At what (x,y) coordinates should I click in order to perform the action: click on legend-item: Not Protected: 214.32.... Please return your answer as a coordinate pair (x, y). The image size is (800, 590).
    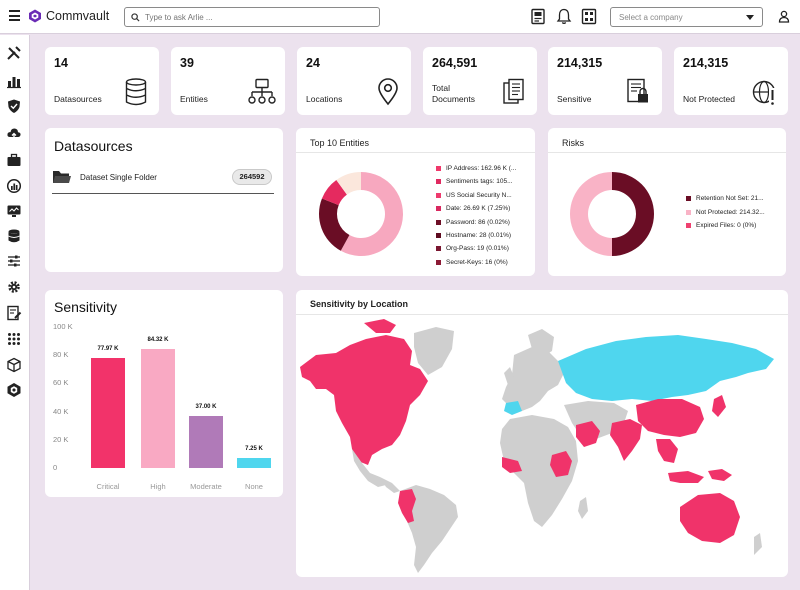
    Looking at the image, I should click on (725, 212).